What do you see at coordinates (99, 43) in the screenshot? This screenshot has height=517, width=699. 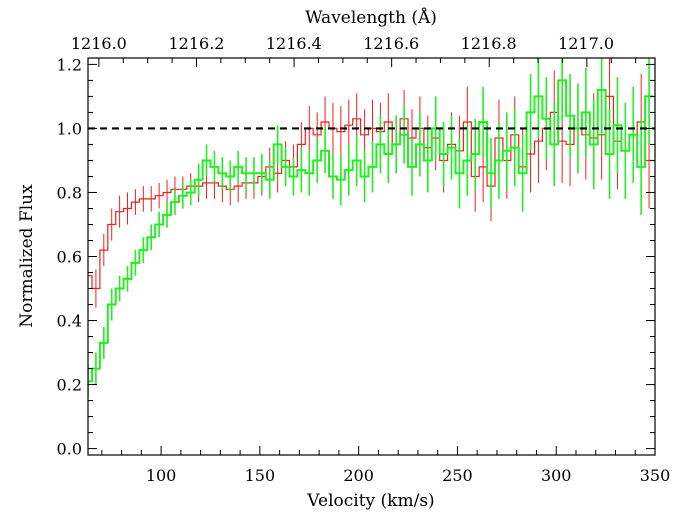 I see `top-tick-label: 1216.0` at bounding box center [99, 43].